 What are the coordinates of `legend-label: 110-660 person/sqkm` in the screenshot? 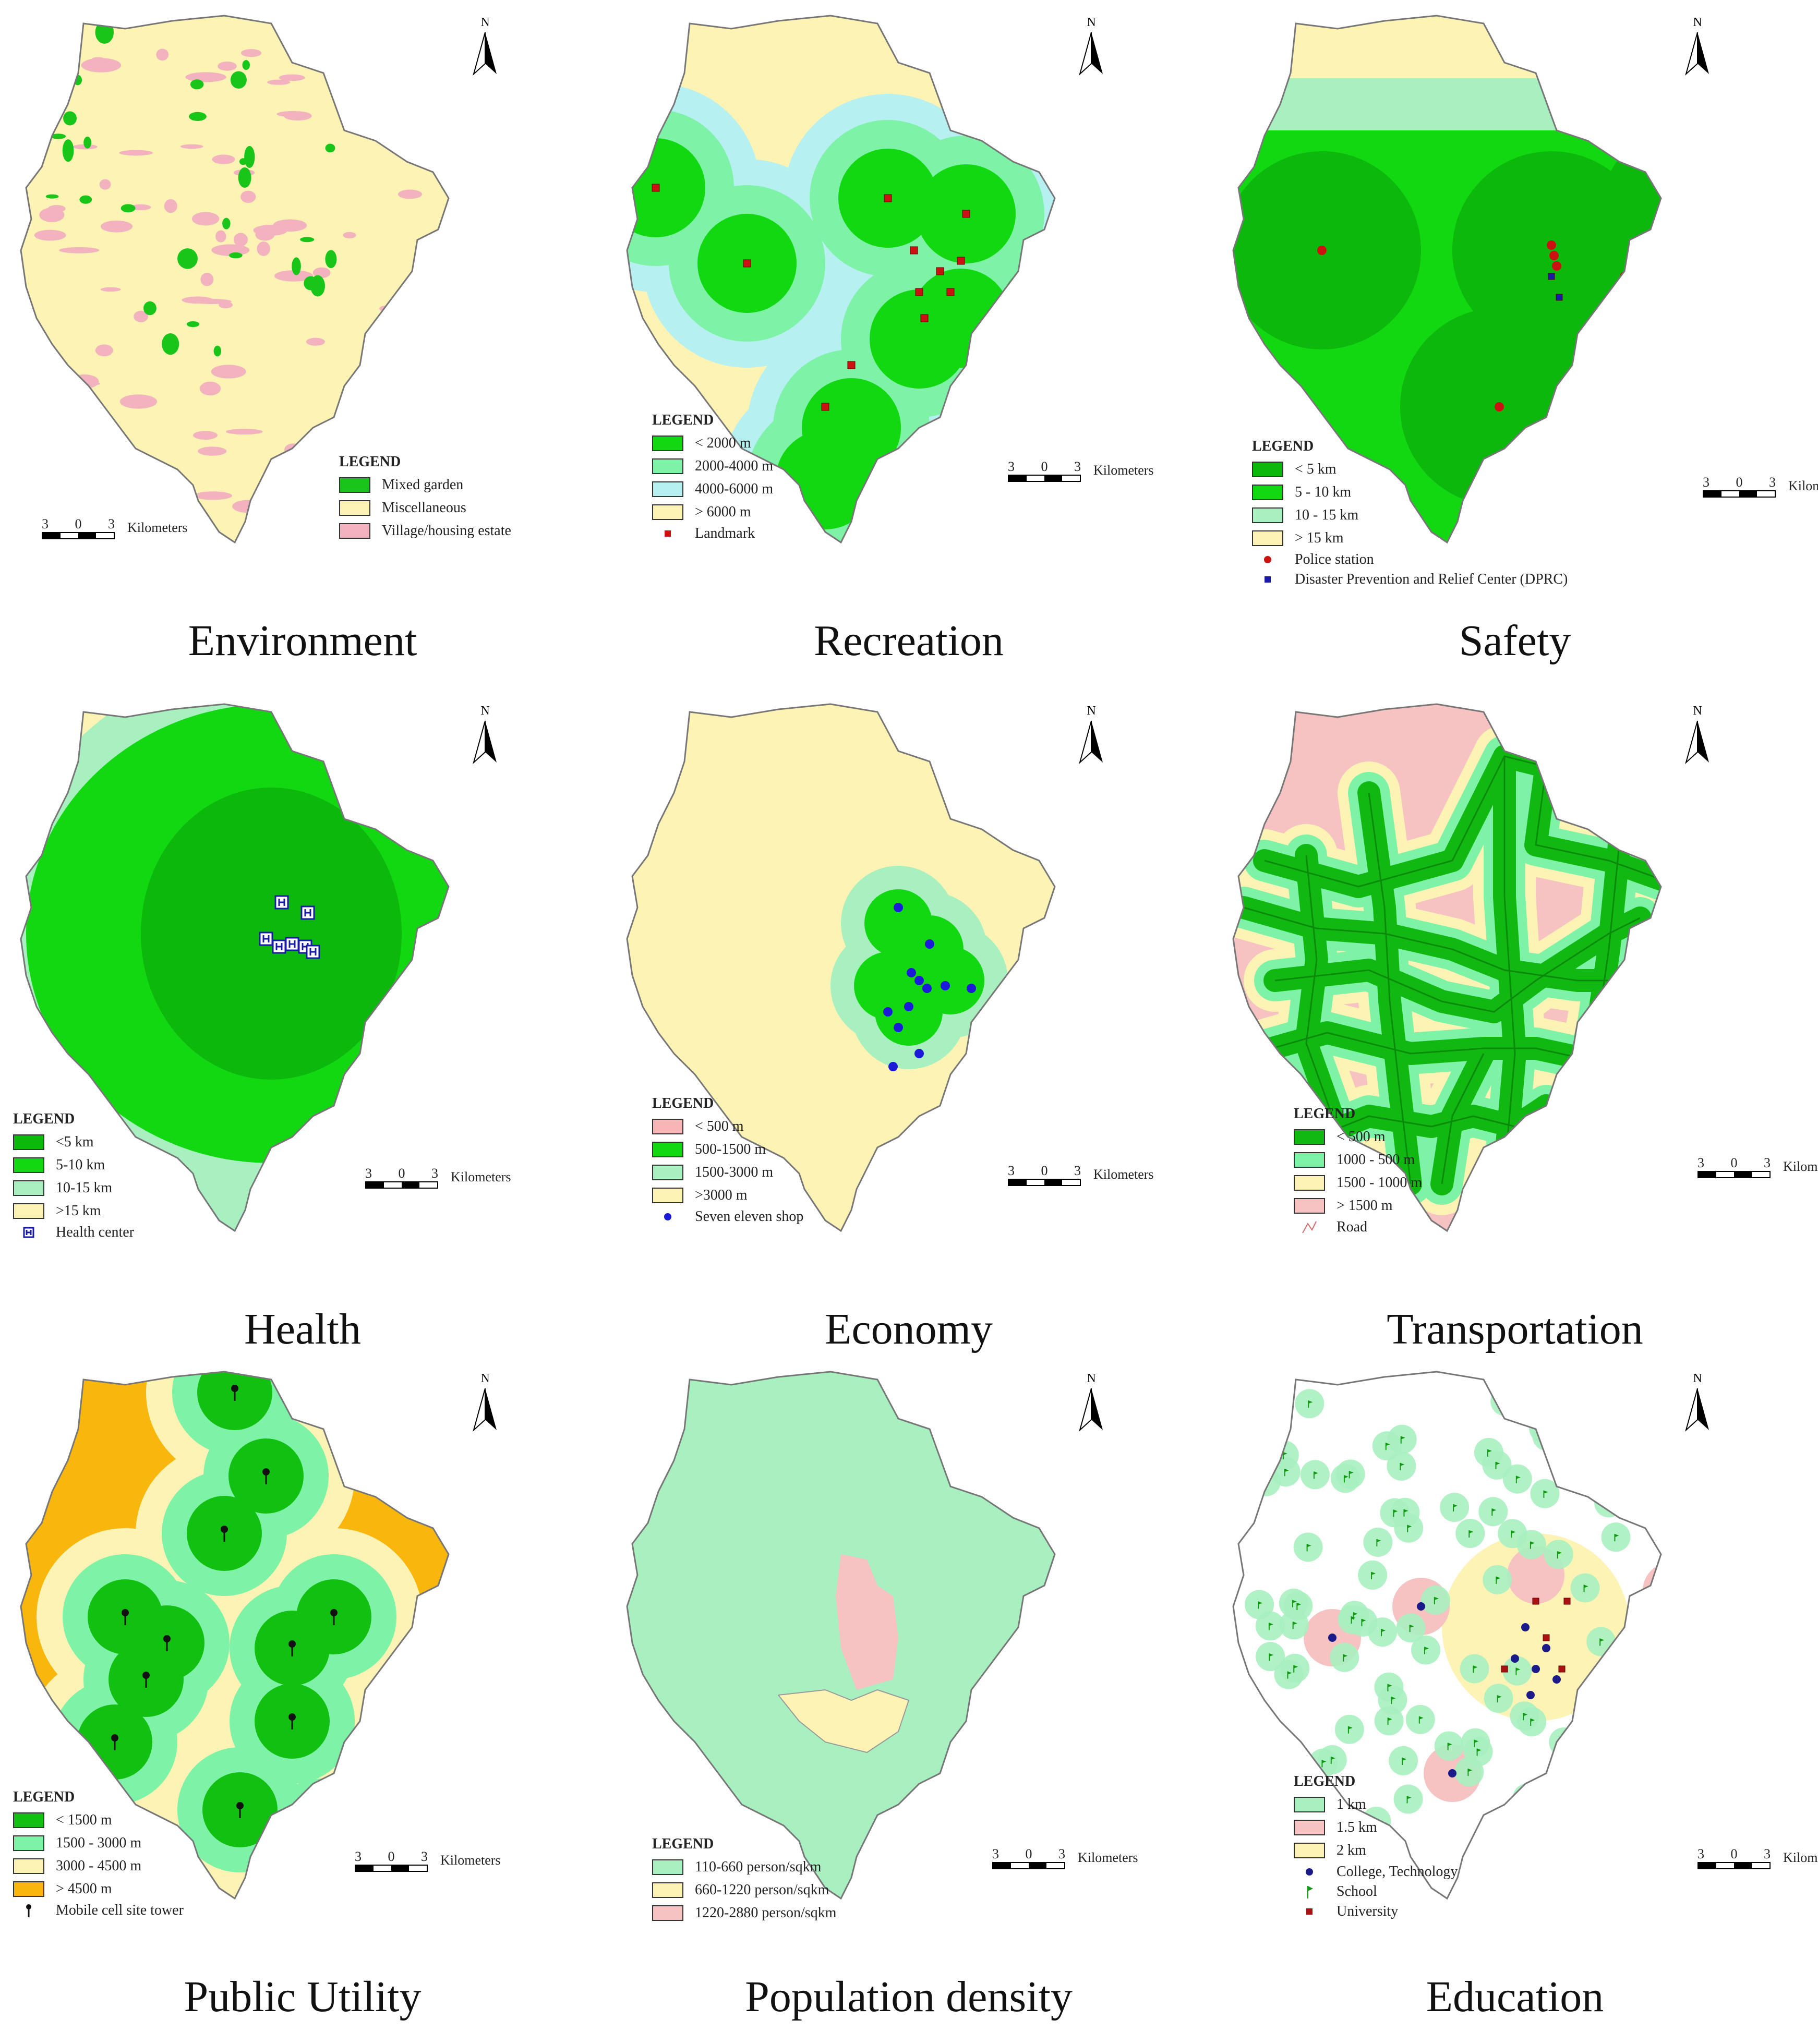 It's located at (758, 1867).